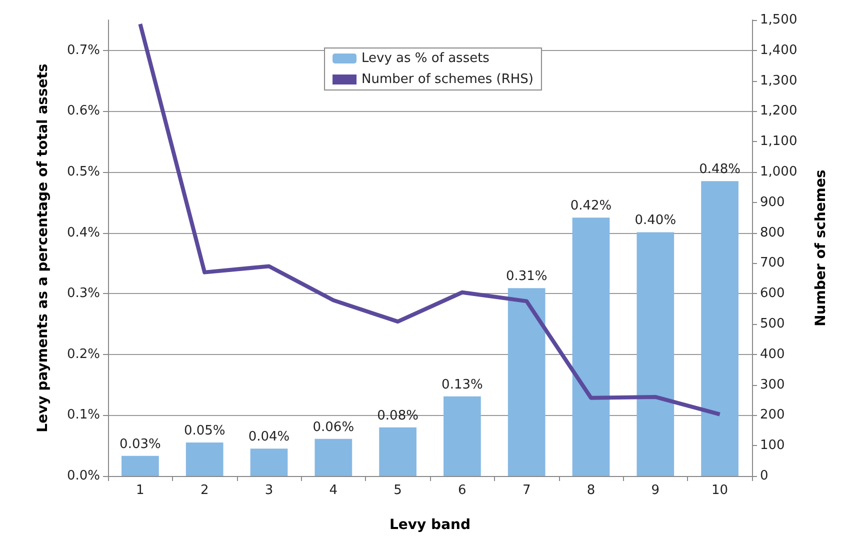 The width and height of the screenshot is (866, 554). Describe the element at coordinates (779, 142) in the screenshot. I see `y2-tick-label: 1,100` at that location.